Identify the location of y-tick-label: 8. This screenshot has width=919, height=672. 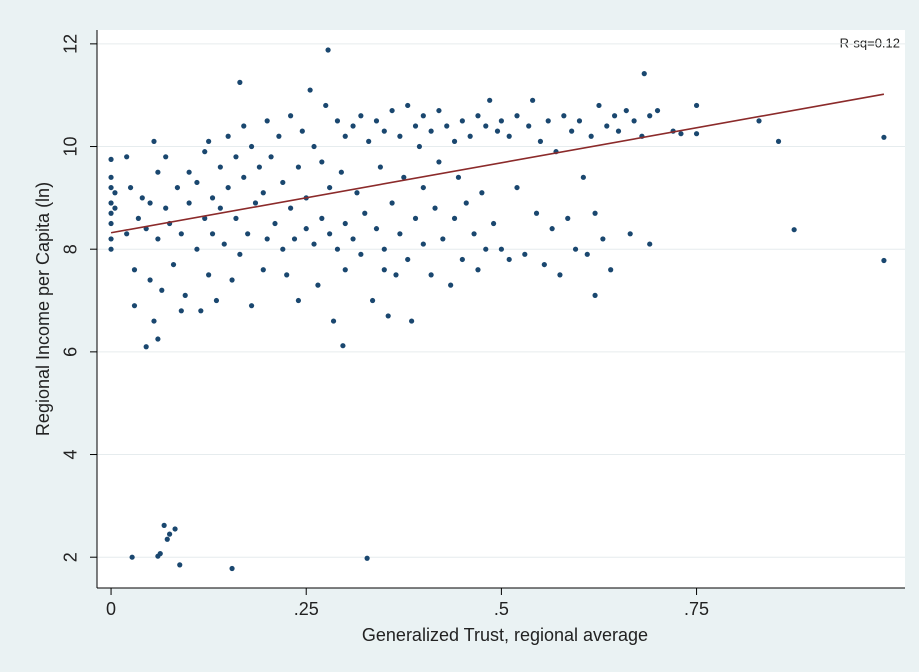
(71, 249).